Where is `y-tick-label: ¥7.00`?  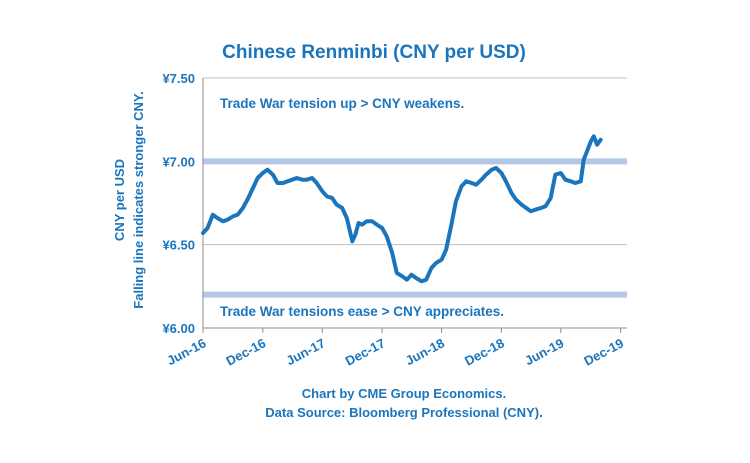
y-tick-label: ¥7.00 is located at coordinates (178, 161).